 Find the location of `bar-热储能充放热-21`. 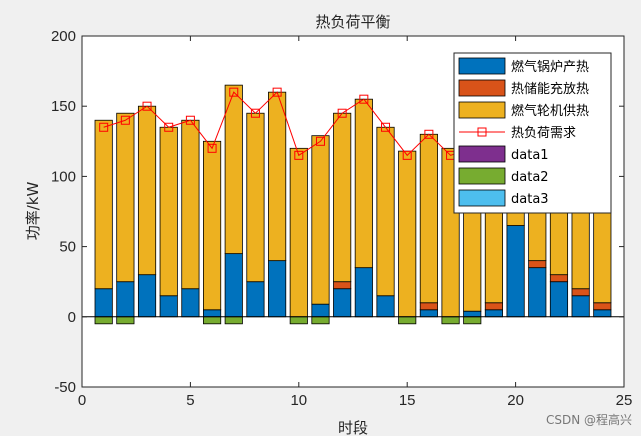

bar-热储能充放热-21 is located at coordinates (537, 264).